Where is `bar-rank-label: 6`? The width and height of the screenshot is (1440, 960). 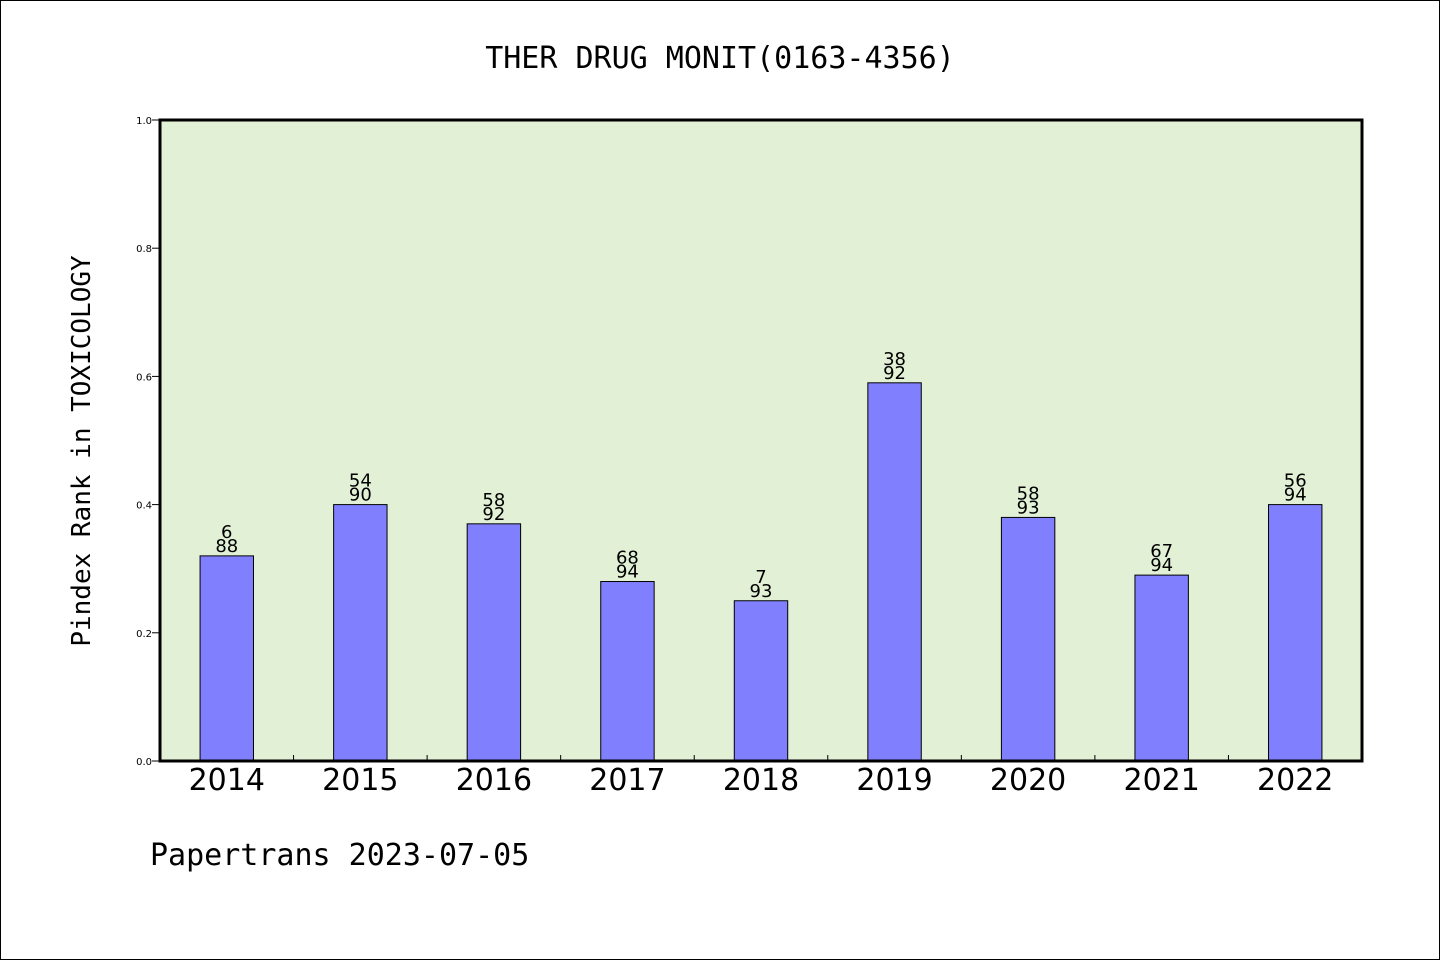 bar-rank-label: 6 is located at coordinates (226, 532).